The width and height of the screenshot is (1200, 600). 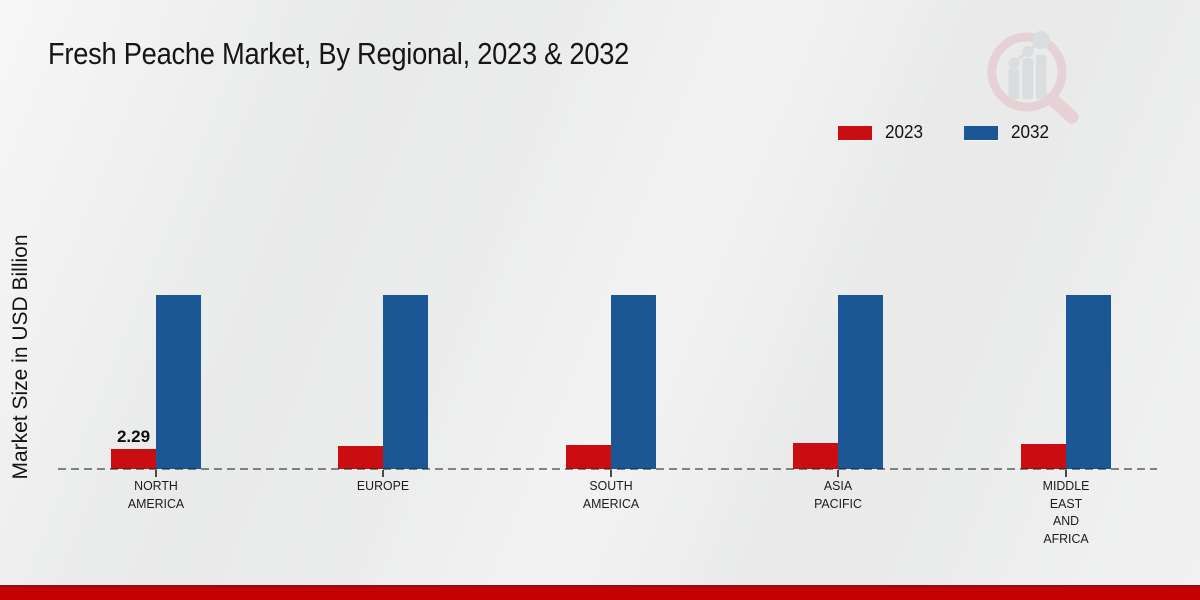 What do you see at coordinates (881, 132) in the screenshot?
I see `legend-item-2023: 2023` at bounding box center [881, 132].